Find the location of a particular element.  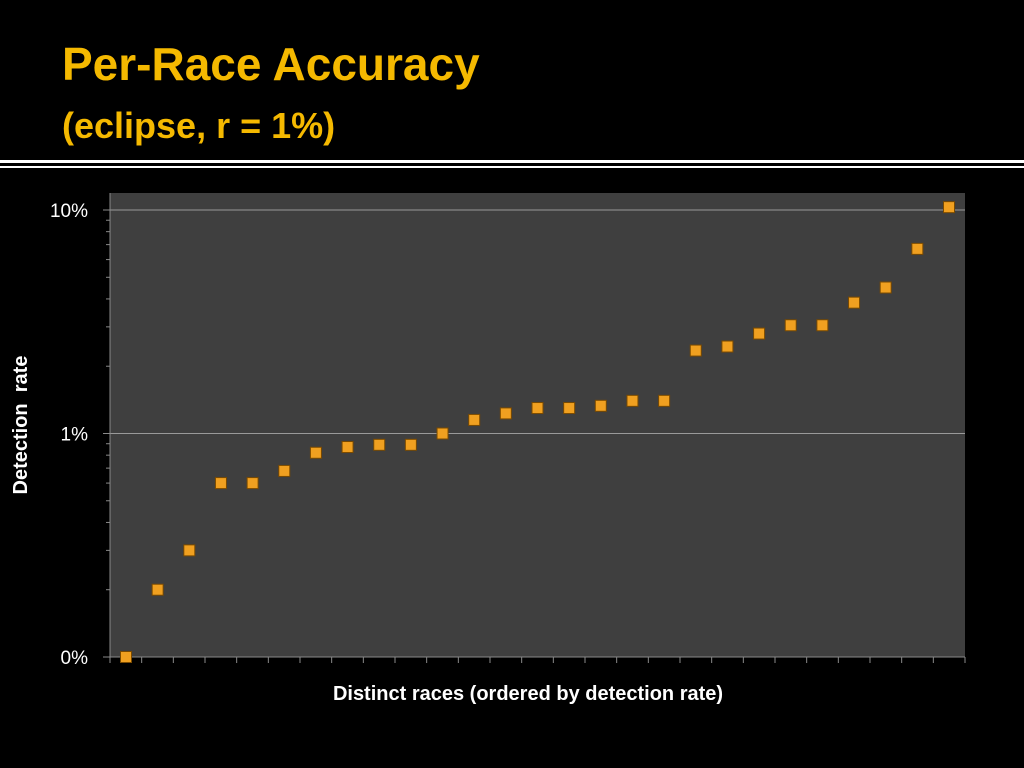

y-axis-title: Detection rate is located at coordinates (21, 425).